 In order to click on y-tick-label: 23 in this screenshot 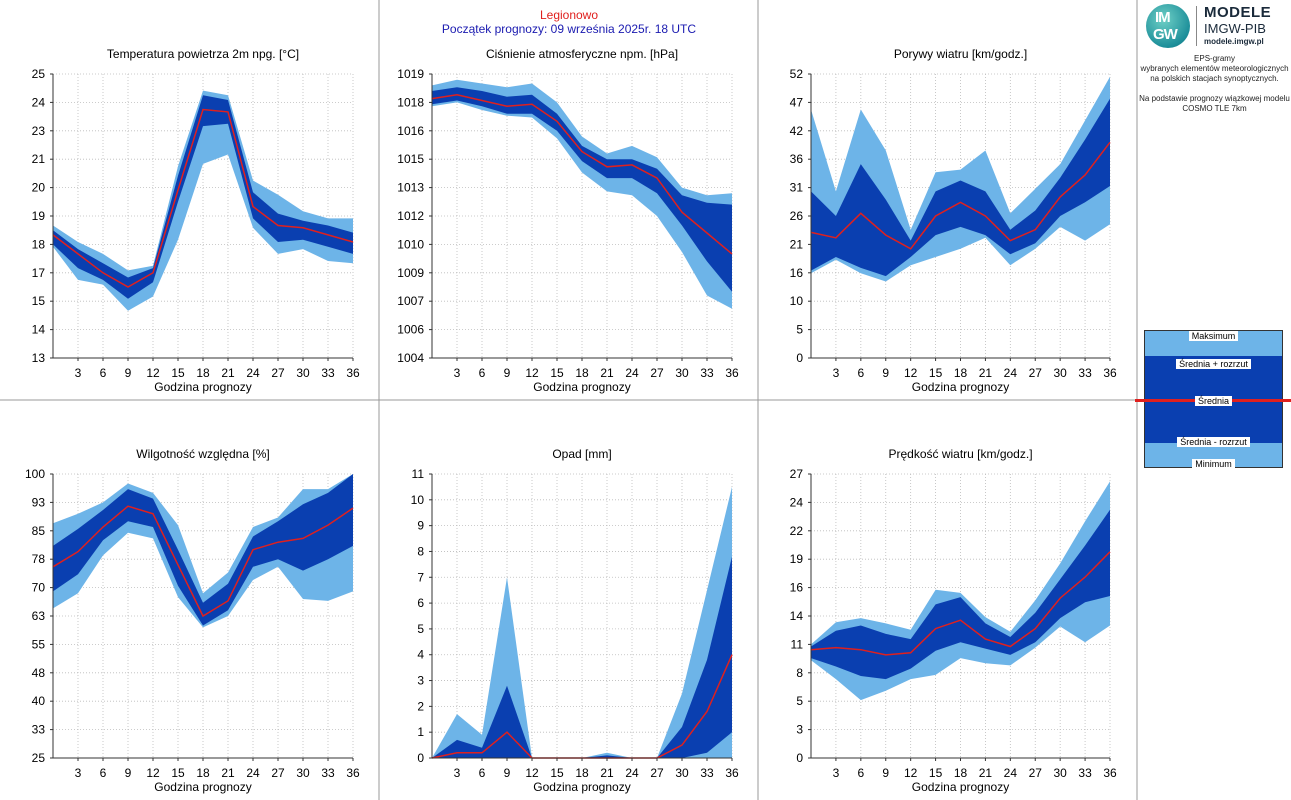, I will do `click(39, 131)`.